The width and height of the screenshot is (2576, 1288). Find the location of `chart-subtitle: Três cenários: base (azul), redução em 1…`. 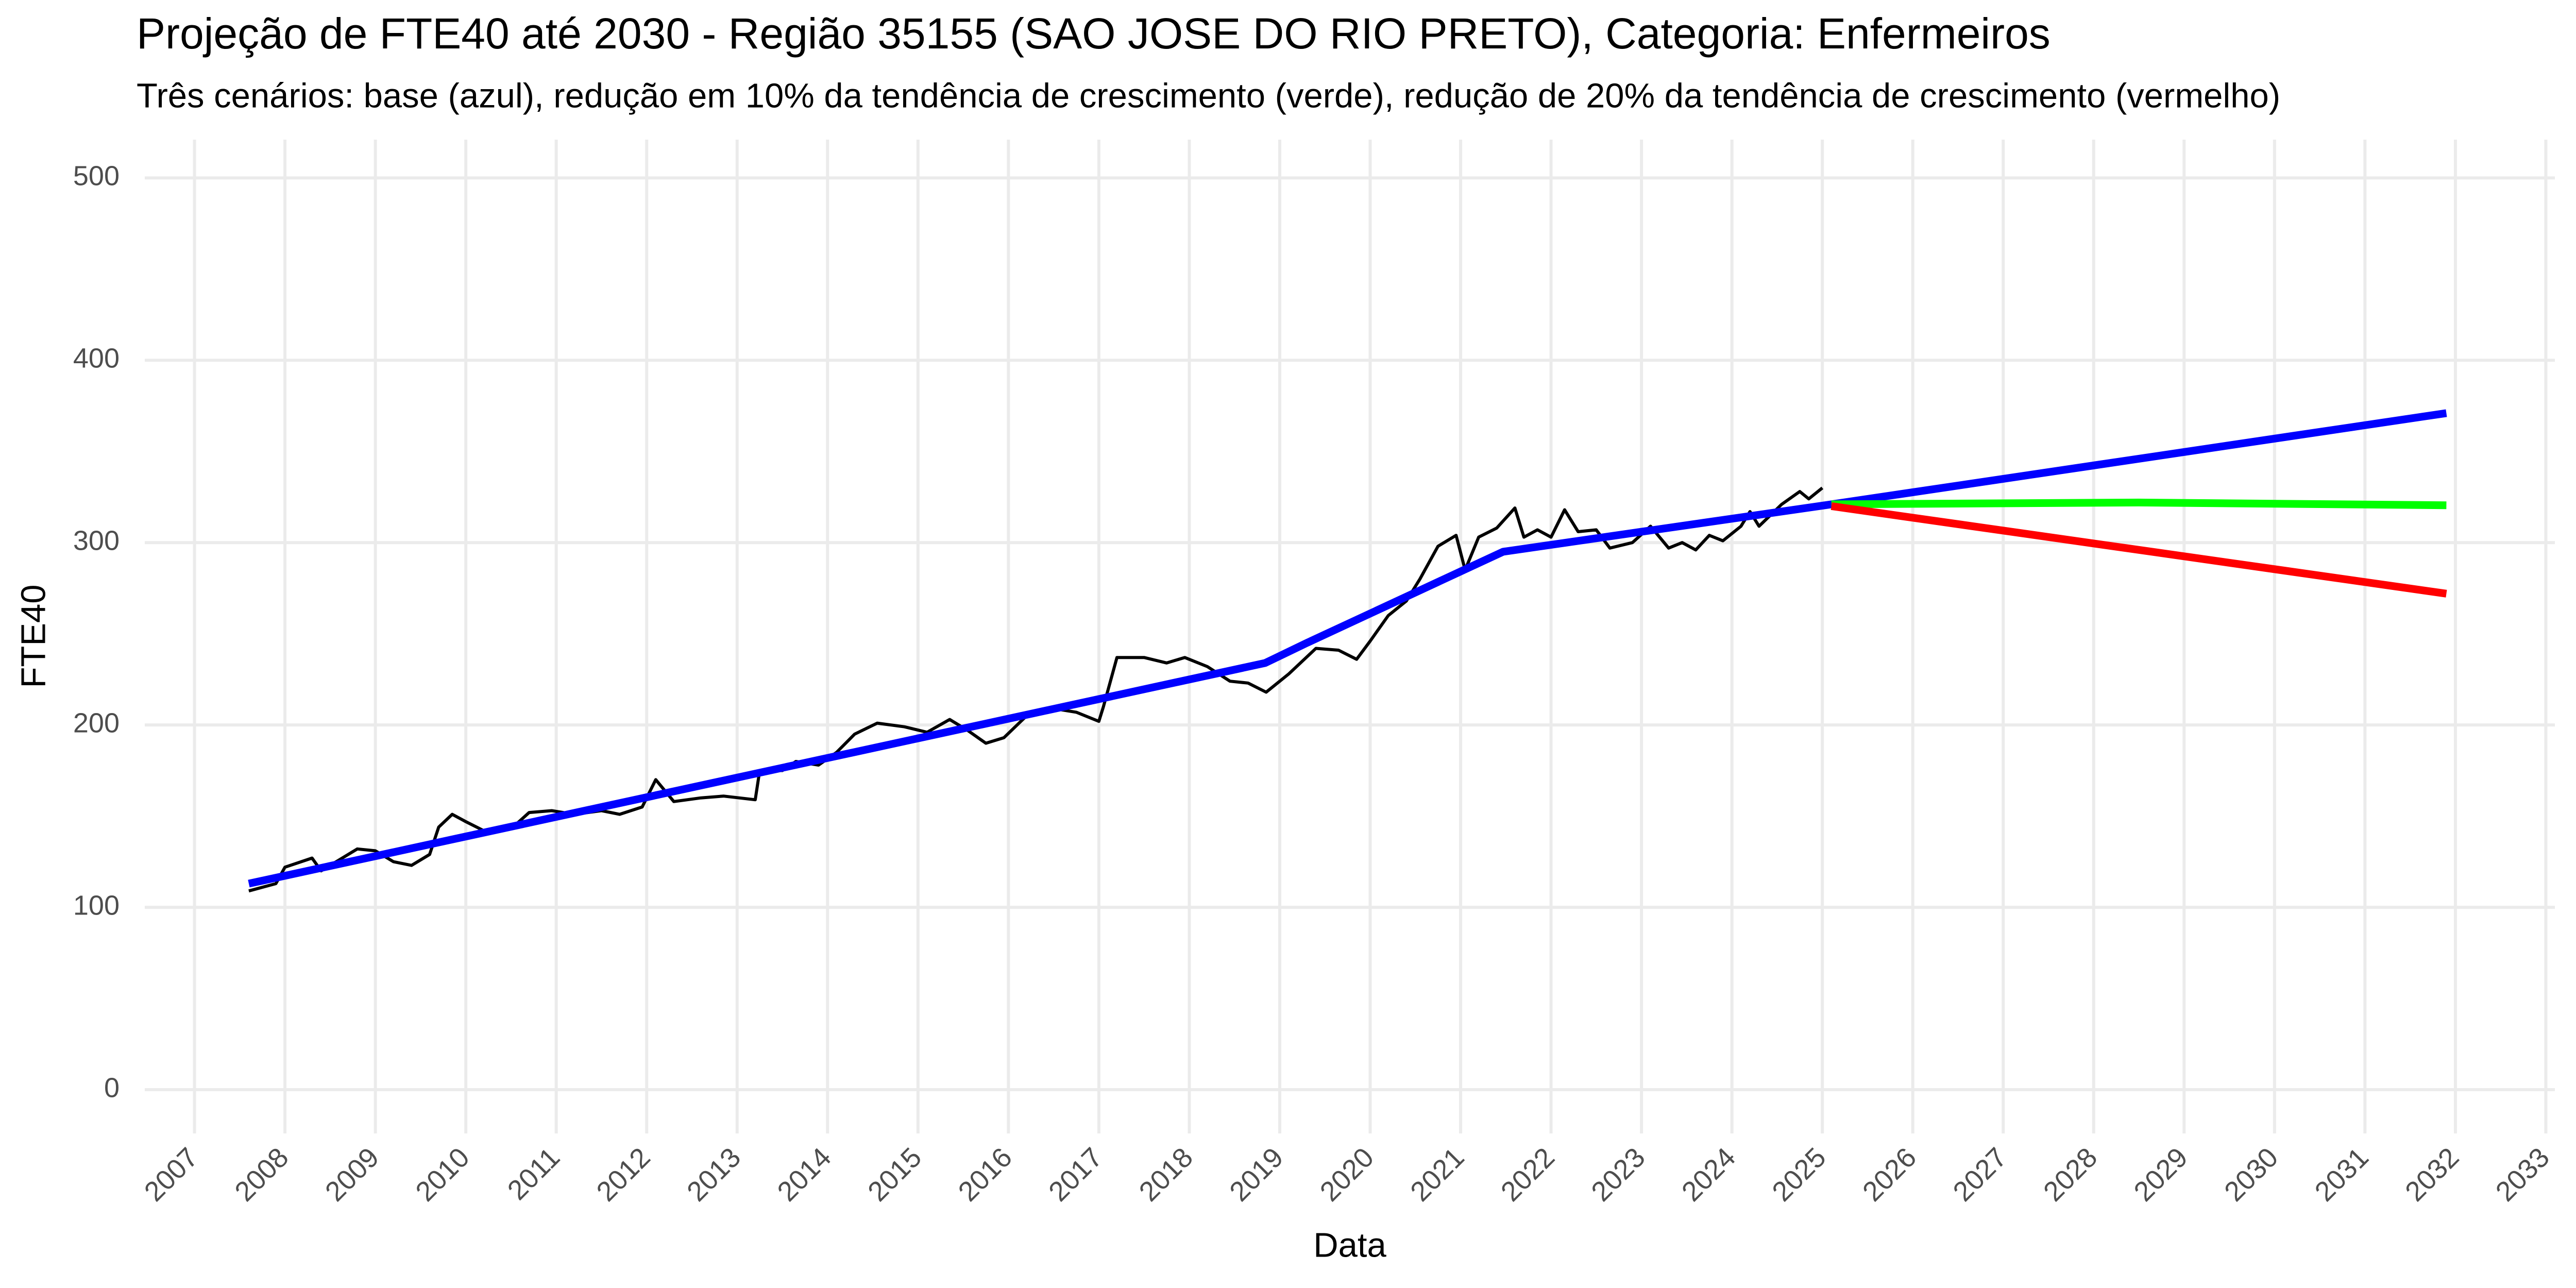

chart-subtitle: Três cenários: base (azul), redução em 1… is located at coordinates (1208, 96).